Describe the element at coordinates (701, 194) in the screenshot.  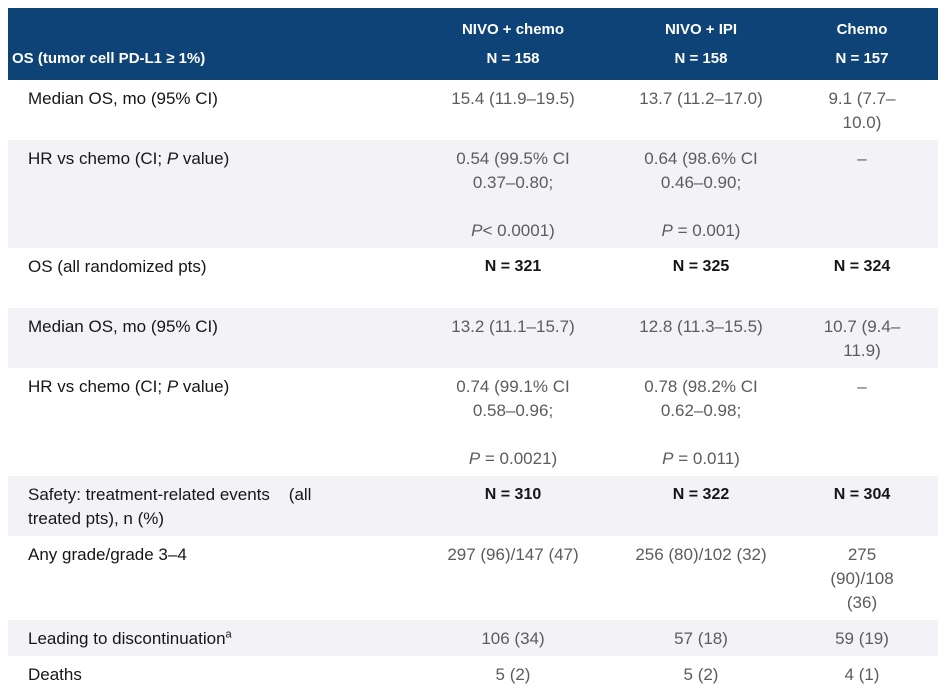
I see `value-cell: 0.64 (98.6% CI 0.46–0.90; P = 0.001)` at that location.